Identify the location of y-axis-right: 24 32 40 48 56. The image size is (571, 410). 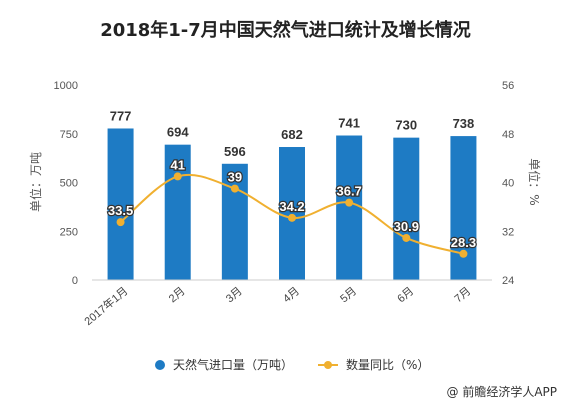
(508, 183).